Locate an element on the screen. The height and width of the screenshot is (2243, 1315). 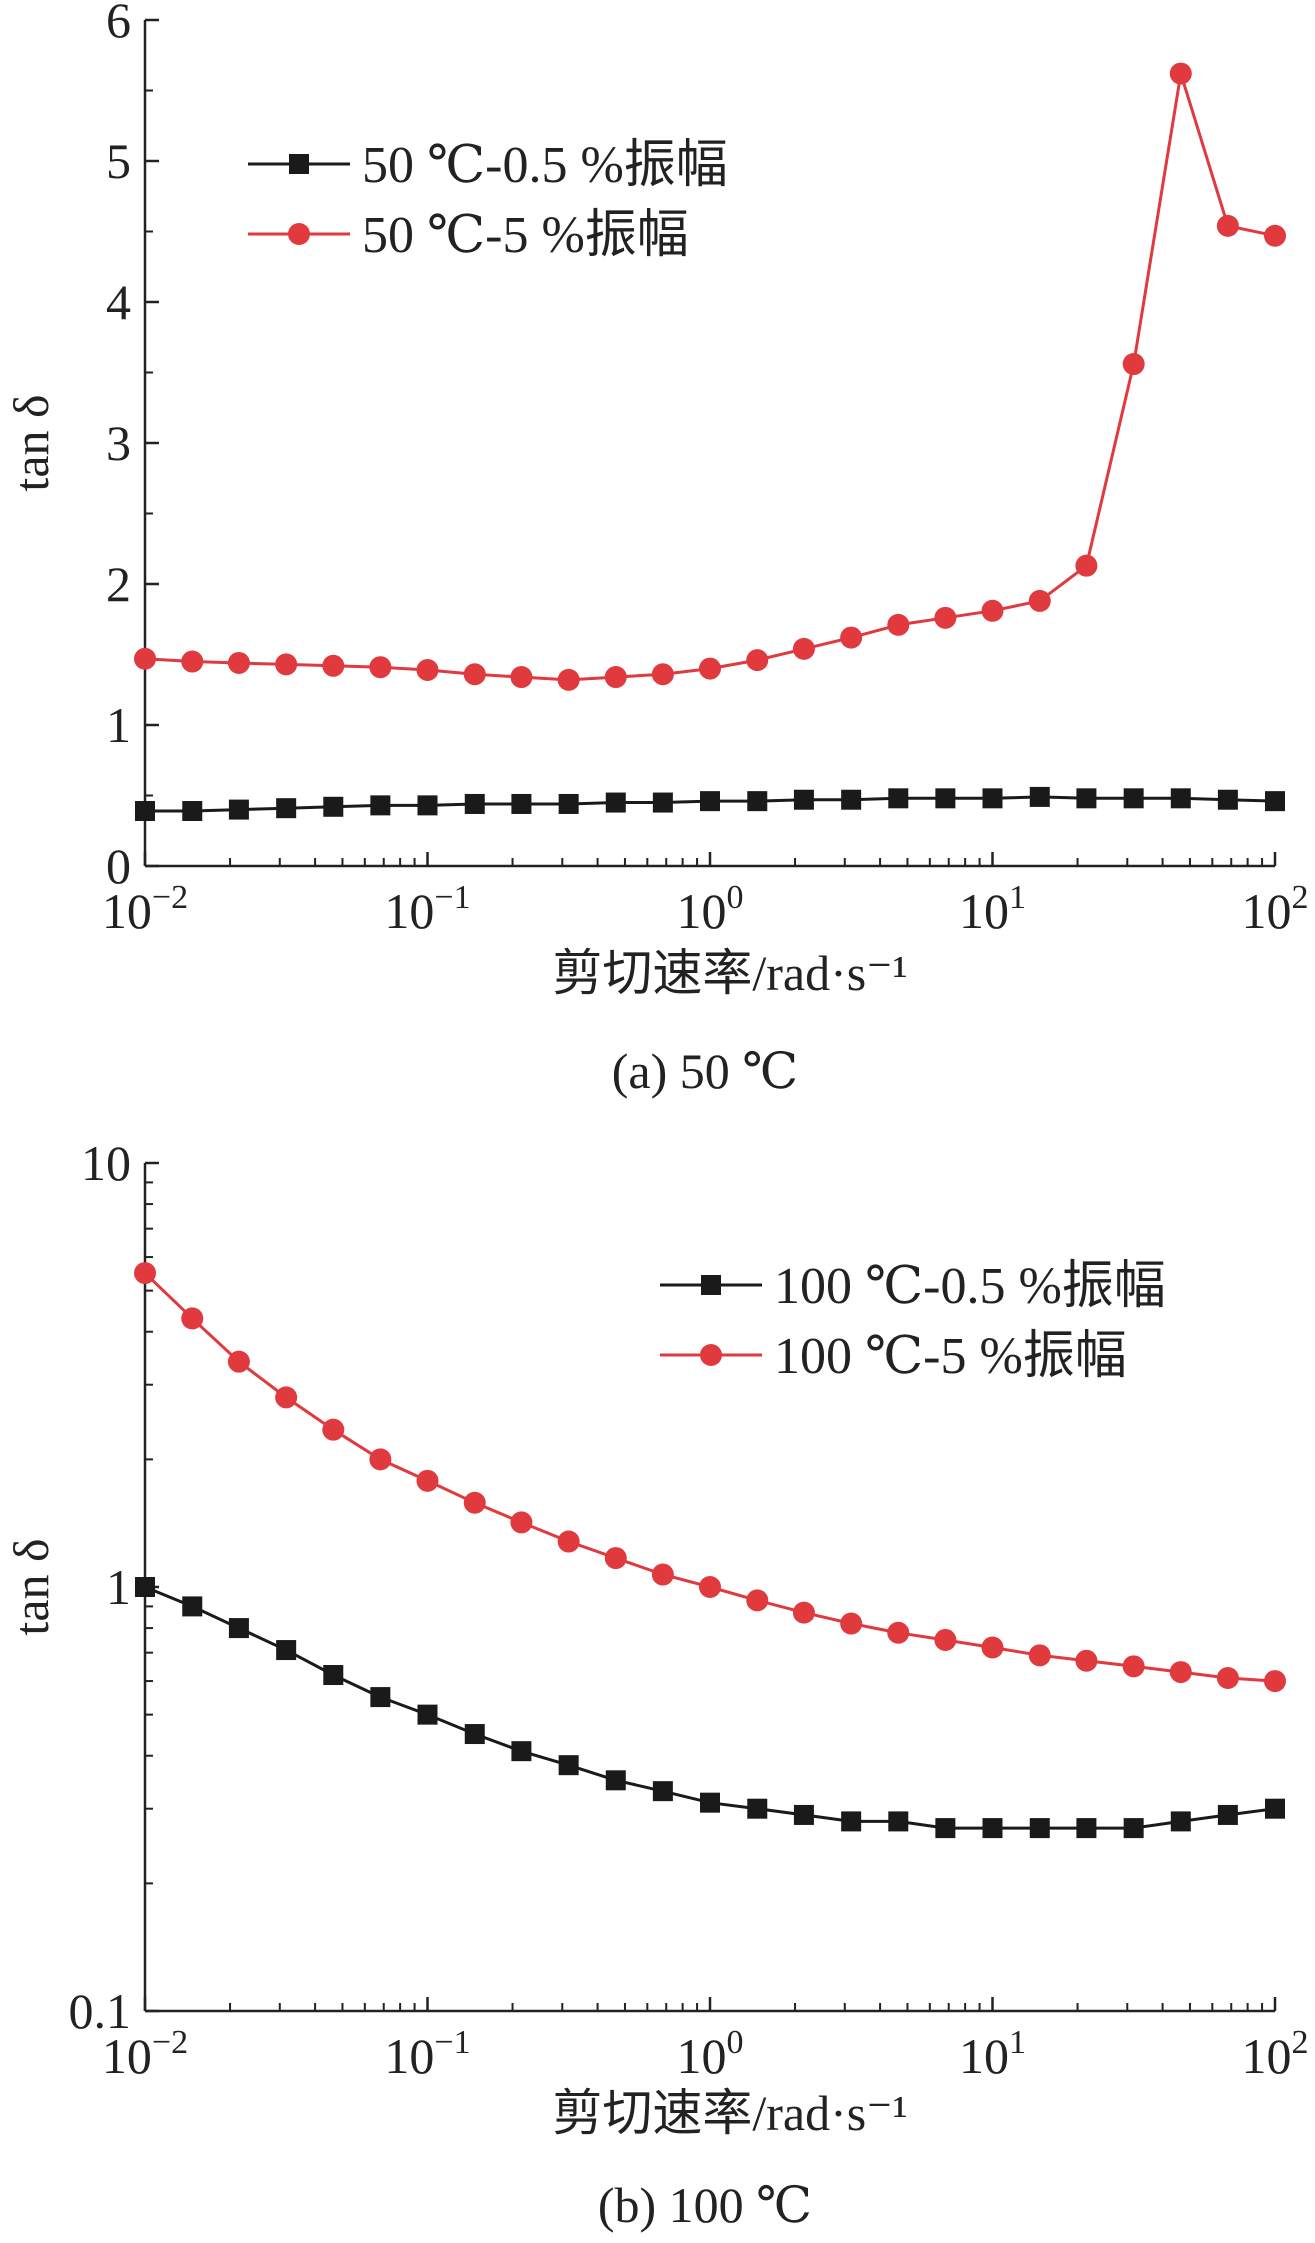
x-tick-label: 10⁻¹ is located at coordinates (427, 2054).